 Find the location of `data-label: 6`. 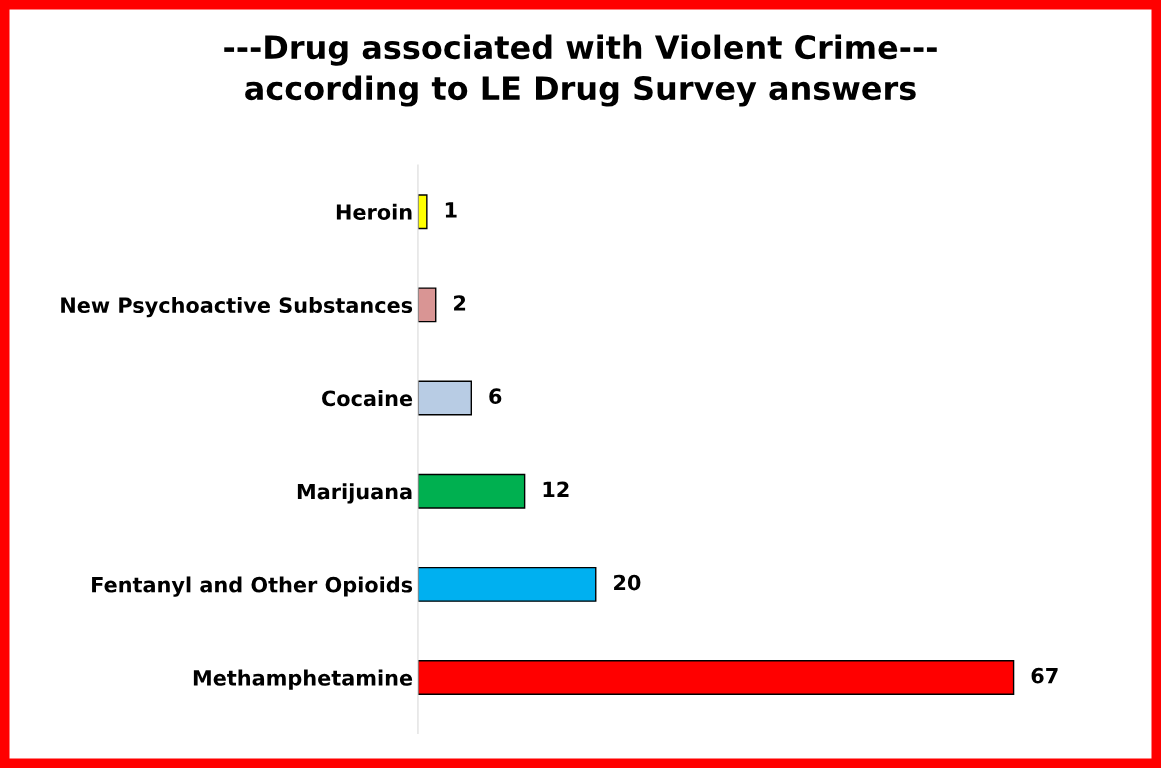

data-label: 6 is located at coordinates (495, 396).